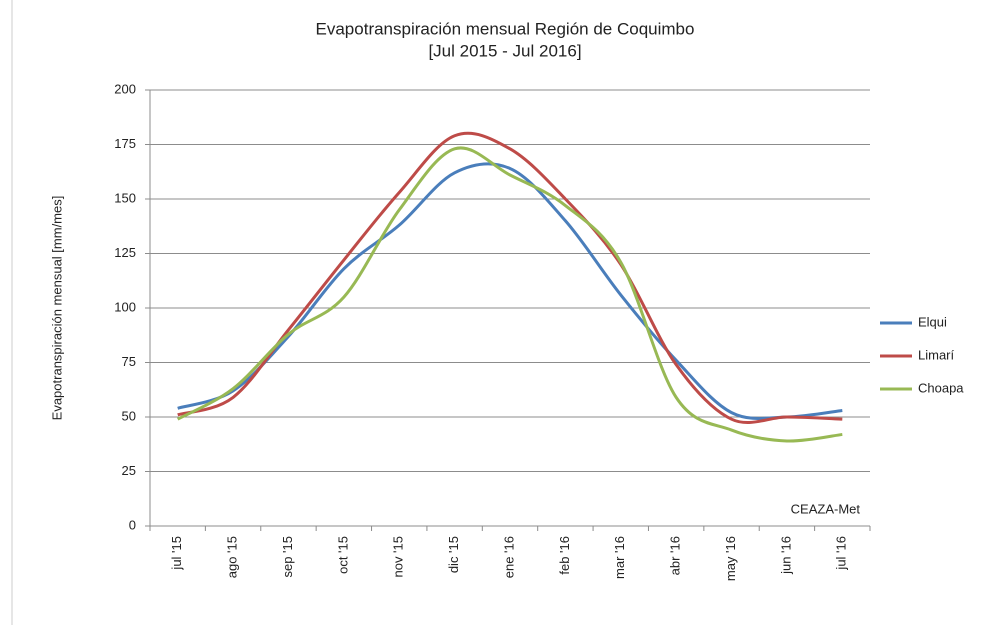 This screenshot has width=989, height=625. Describe the element at coordinates (232, 557) in the screenshot. I see `x-tick-label: ago '15` at that location.